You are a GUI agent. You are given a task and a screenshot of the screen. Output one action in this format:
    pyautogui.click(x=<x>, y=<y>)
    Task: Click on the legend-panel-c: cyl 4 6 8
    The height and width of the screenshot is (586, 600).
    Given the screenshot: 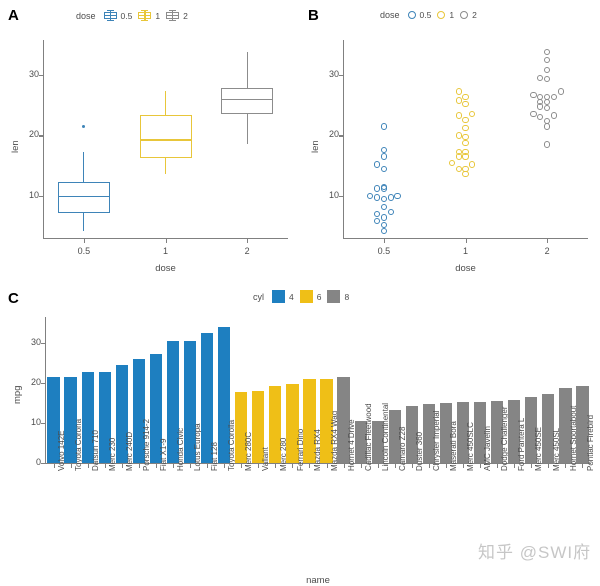 What is the action you would take?
    pyautogui.click(x=301, y=296)
    